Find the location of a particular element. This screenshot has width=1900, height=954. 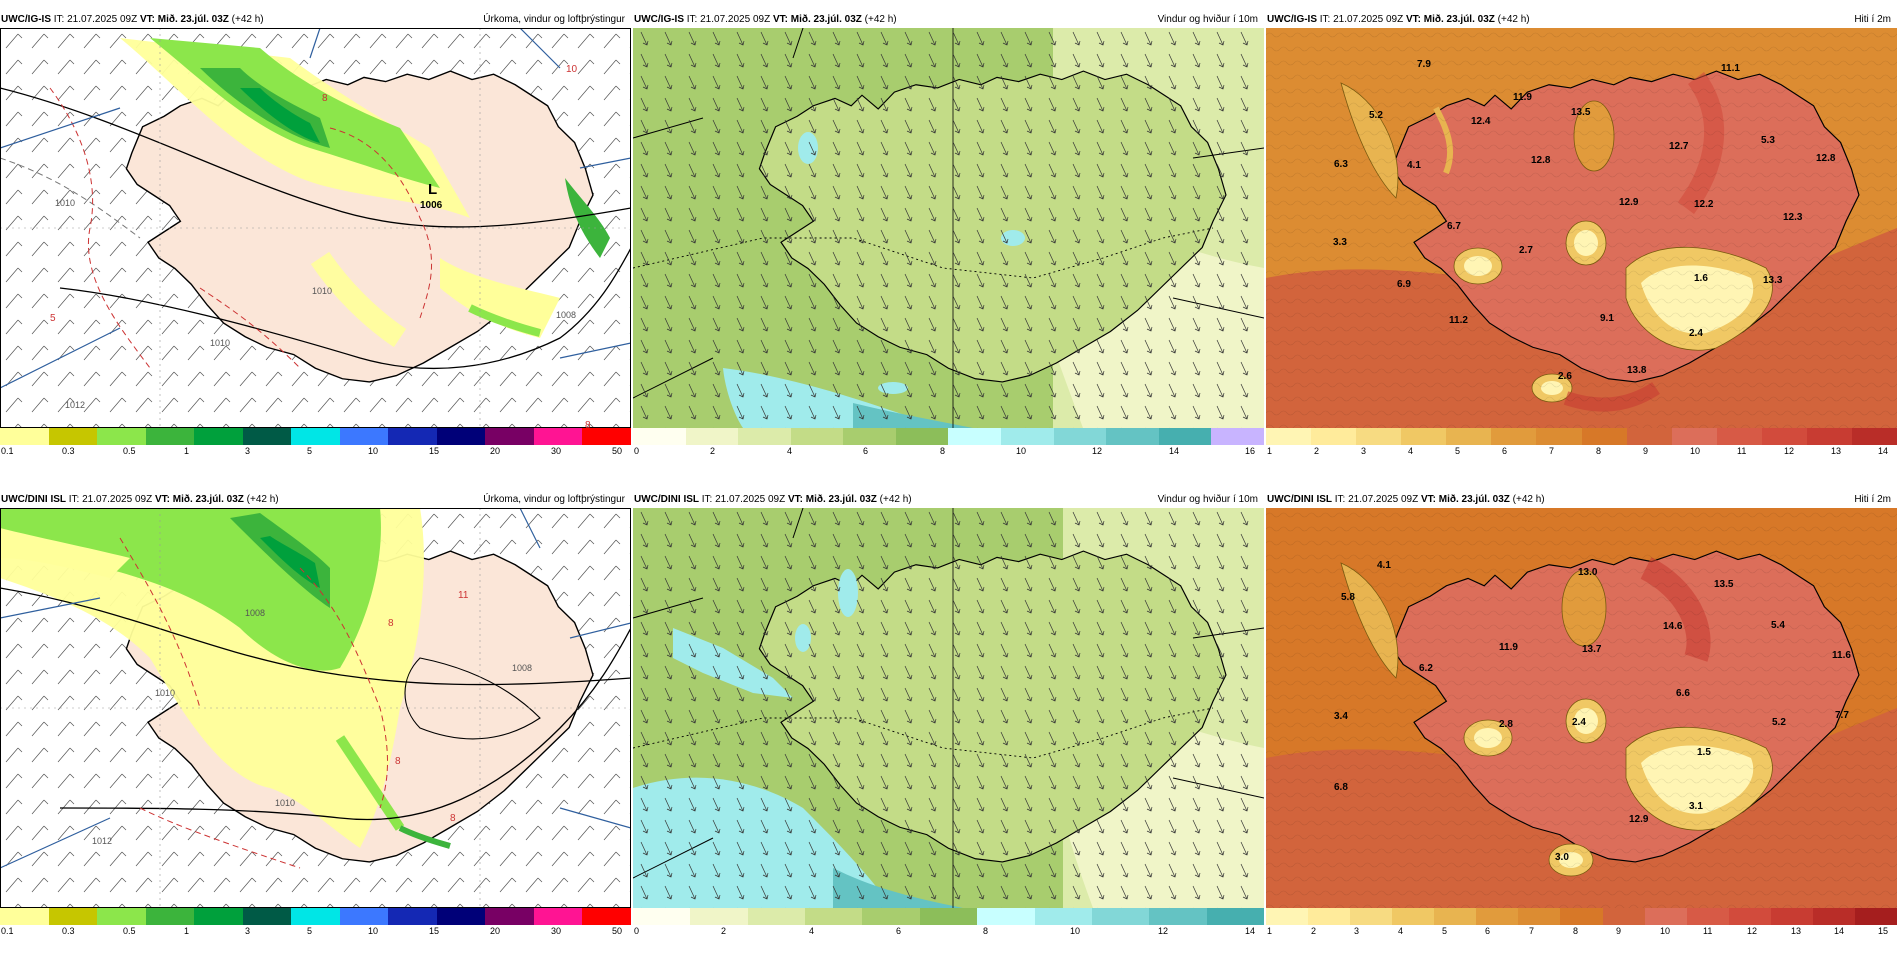

temp-value: 6.7 is located at coordinates (1454, 226).